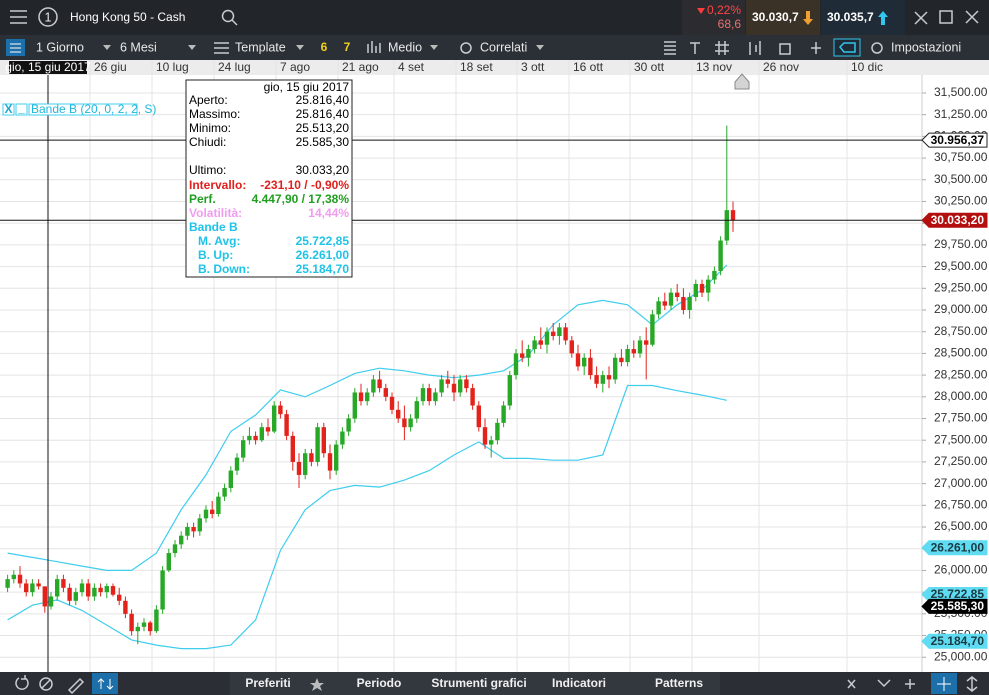 The width and height of the screenshot is (989, 695). I want to click on tooltip-label: Bande B, so click(213, 227).